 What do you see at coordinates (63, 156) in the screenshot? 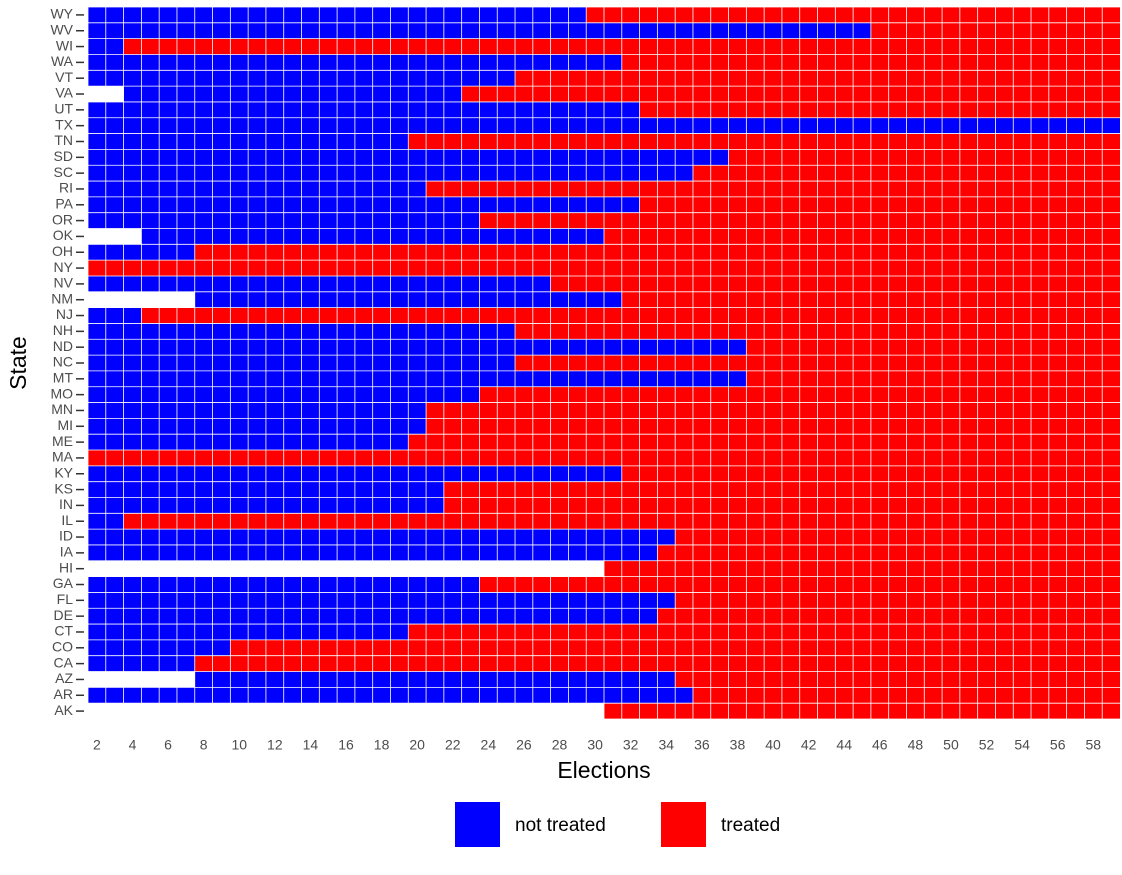
I see `y-tick-label: SD` at bounding box center [63, 156].